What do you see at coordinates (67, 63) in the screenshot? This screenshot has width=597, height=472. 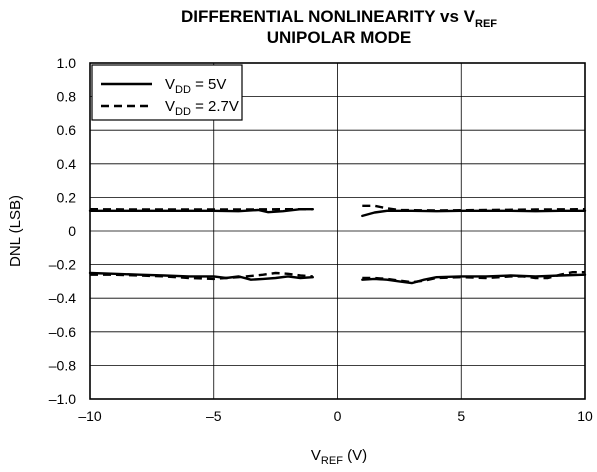 I see `y-tick-label-0: 1.0` at bounding box center [67, 63].